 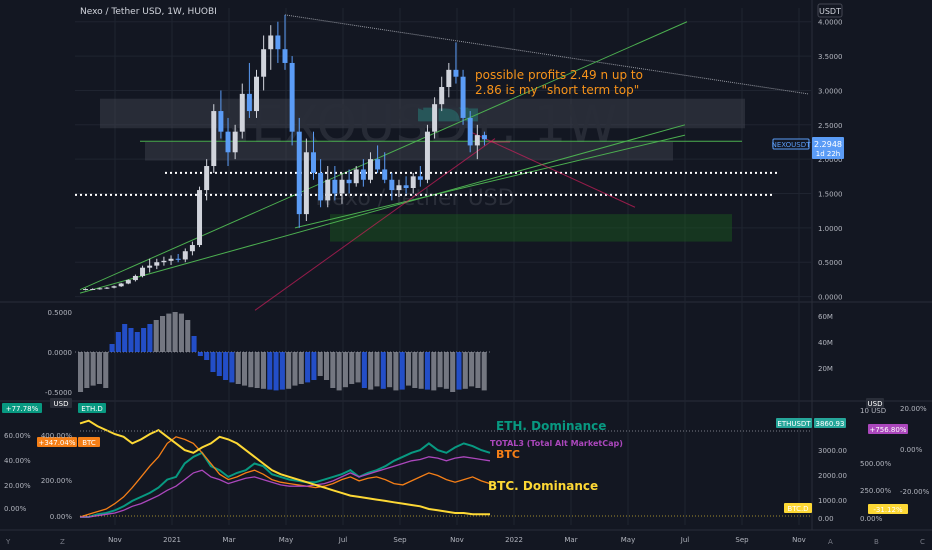 I want to click on value-badge-text: ETH.D, so click(x=91, y=409).